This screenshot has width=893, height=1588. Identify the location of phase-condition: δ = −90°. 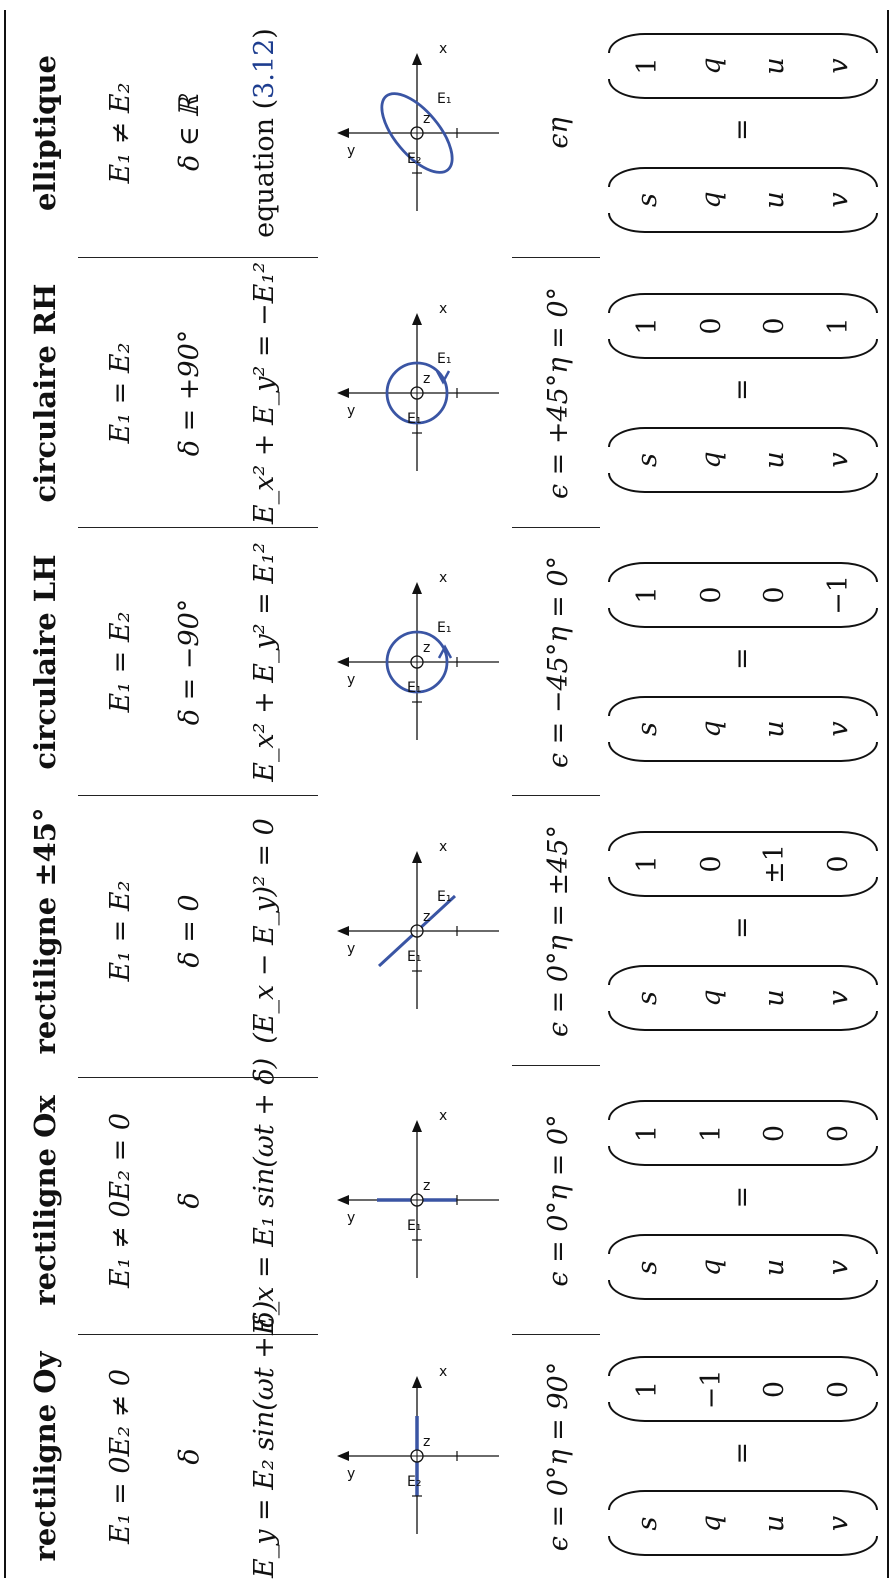
(189, 662).